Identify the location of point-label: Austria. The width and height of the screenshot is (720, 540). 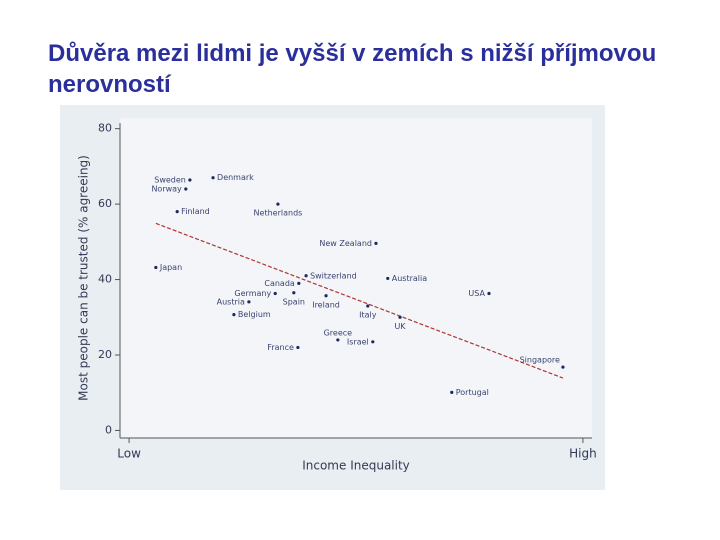
(231, 301).